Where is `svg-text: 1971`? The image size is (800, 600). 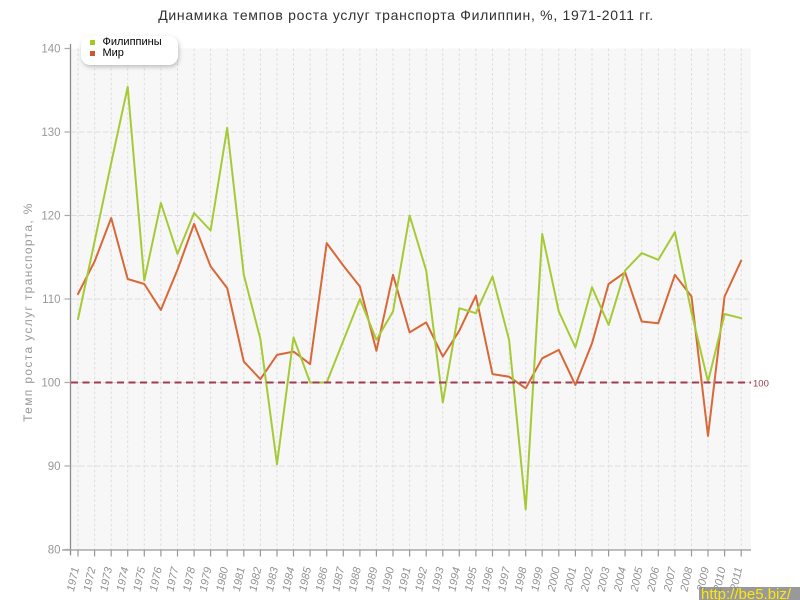 svg-text: 1971 is located at coordinates (73, 579).